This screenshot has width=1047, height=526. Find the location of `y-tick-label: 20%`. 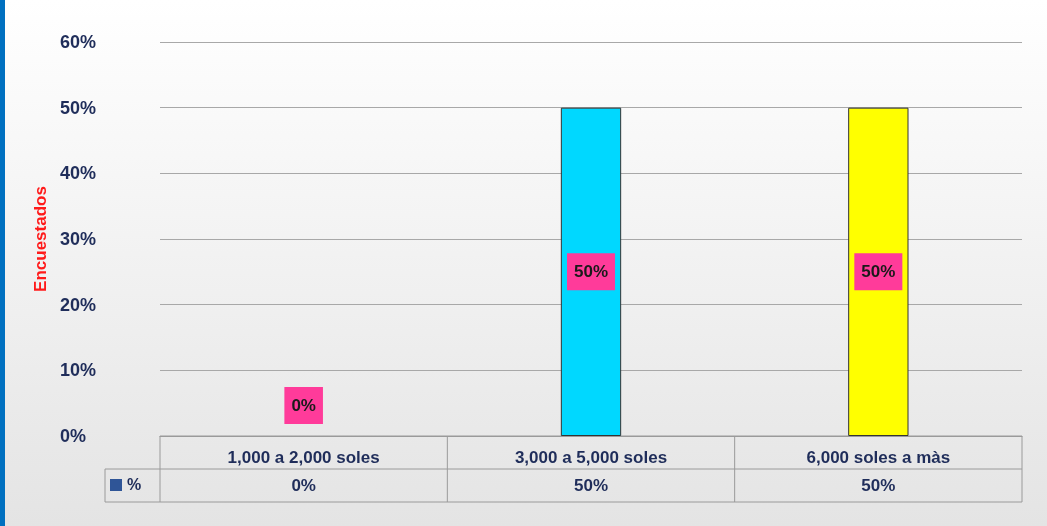

y-tick-label: 20% is located at coordinates (78, 304).